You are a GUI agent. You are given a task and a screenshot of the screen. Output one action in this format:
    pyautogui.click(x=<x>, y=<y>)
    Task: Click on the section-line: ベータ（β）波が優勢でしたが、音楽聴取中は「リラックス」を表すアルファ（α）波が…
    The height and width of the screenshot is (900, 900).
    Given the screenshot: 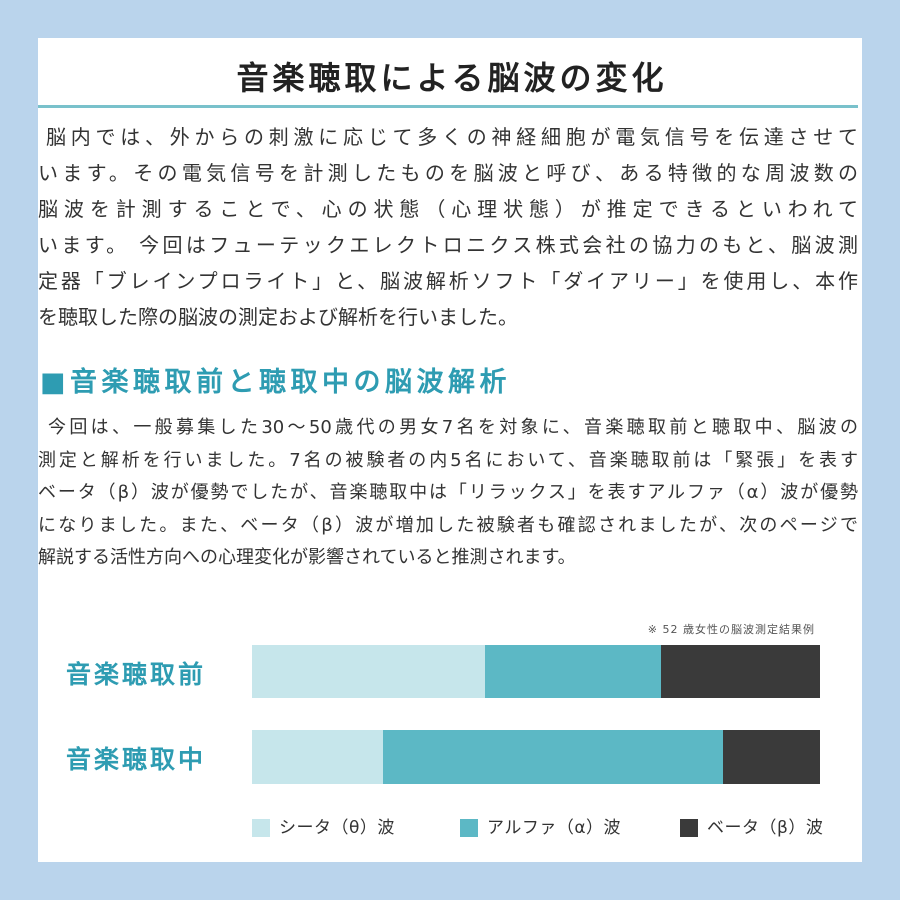 What is the action you would take?
    pyautogui.click(x=448, y=492)
    